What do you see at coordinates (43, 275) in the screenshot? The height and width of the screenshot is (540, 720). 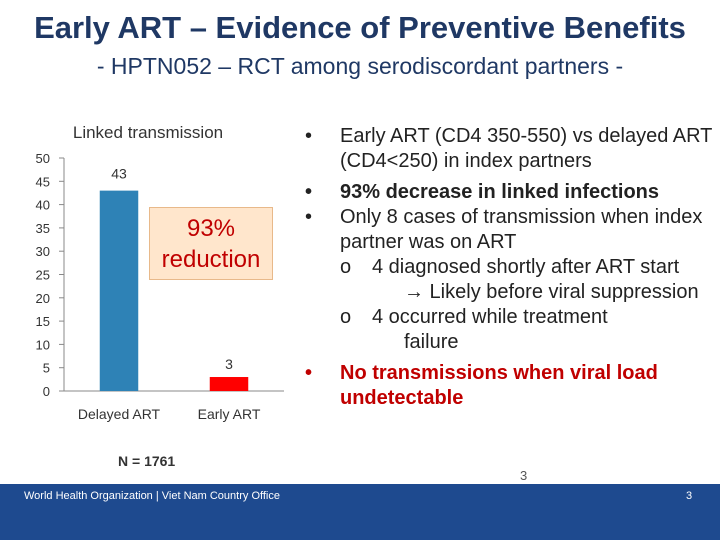 I see `y-tick-label: 25` at bounding box center [43, 275].